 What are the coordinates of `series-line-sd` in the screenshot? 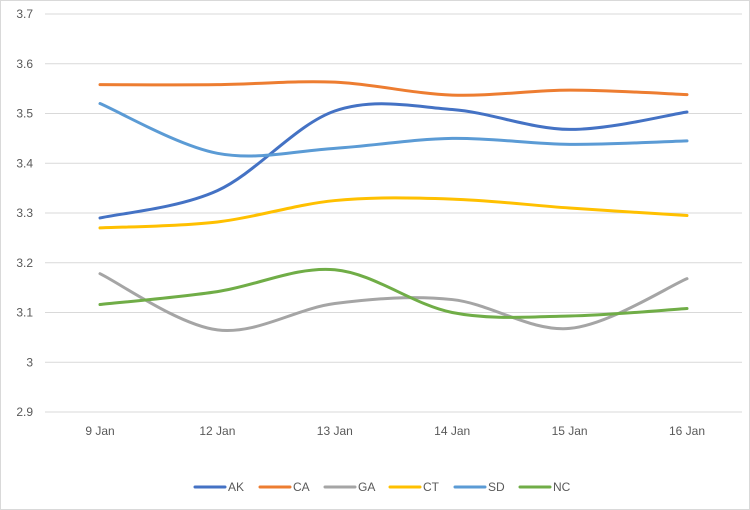 It's located at (393, 130).